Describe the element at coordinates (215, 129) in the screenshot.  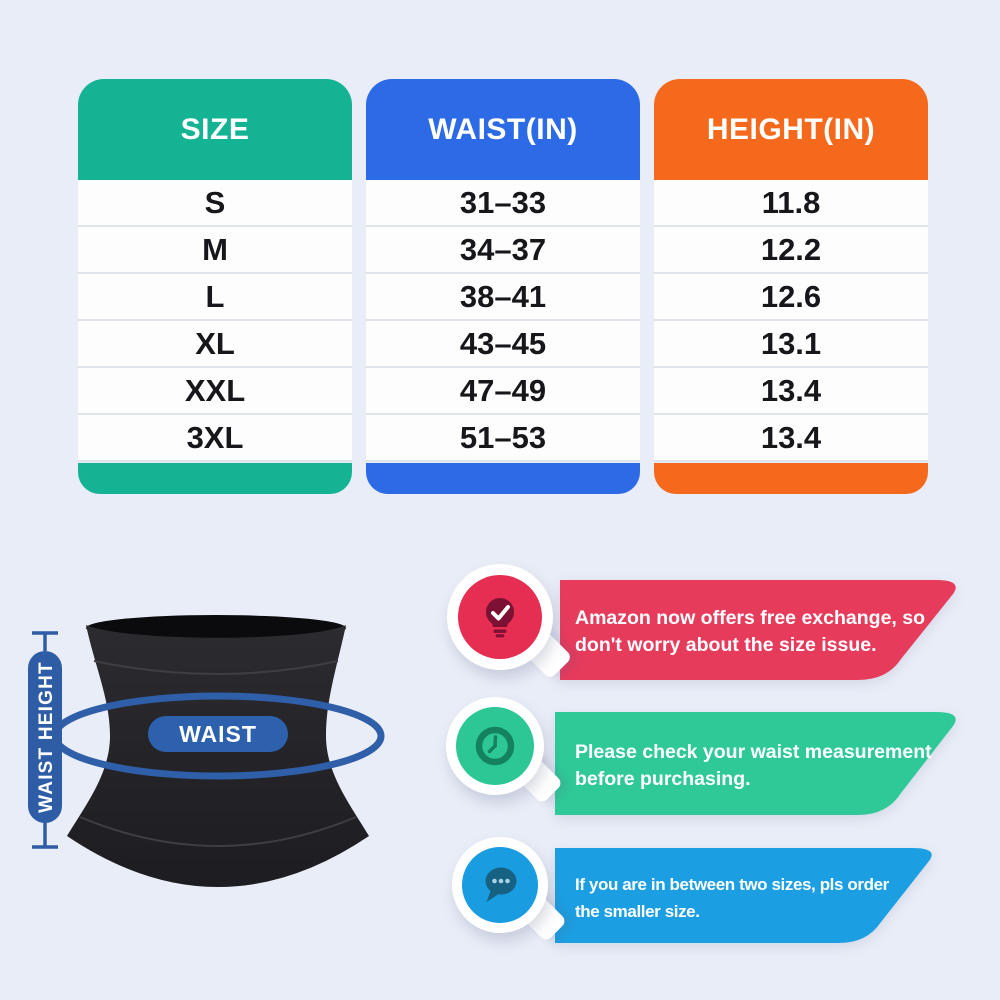
I see `size-column-header: SIZE` at that location.